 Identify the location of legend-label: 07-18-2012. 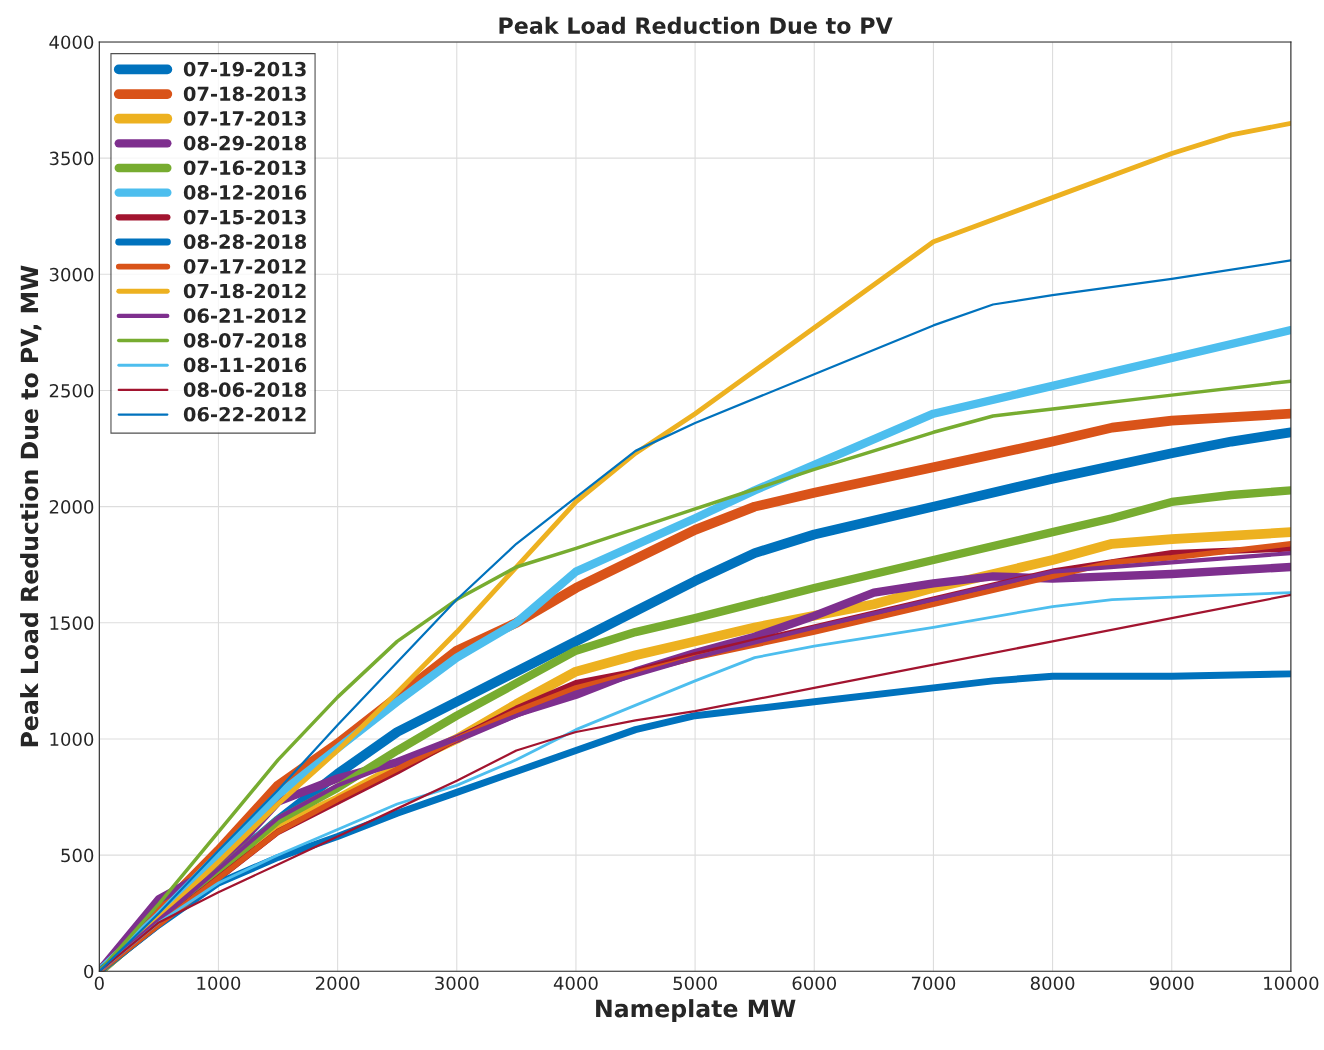
(244, 291).